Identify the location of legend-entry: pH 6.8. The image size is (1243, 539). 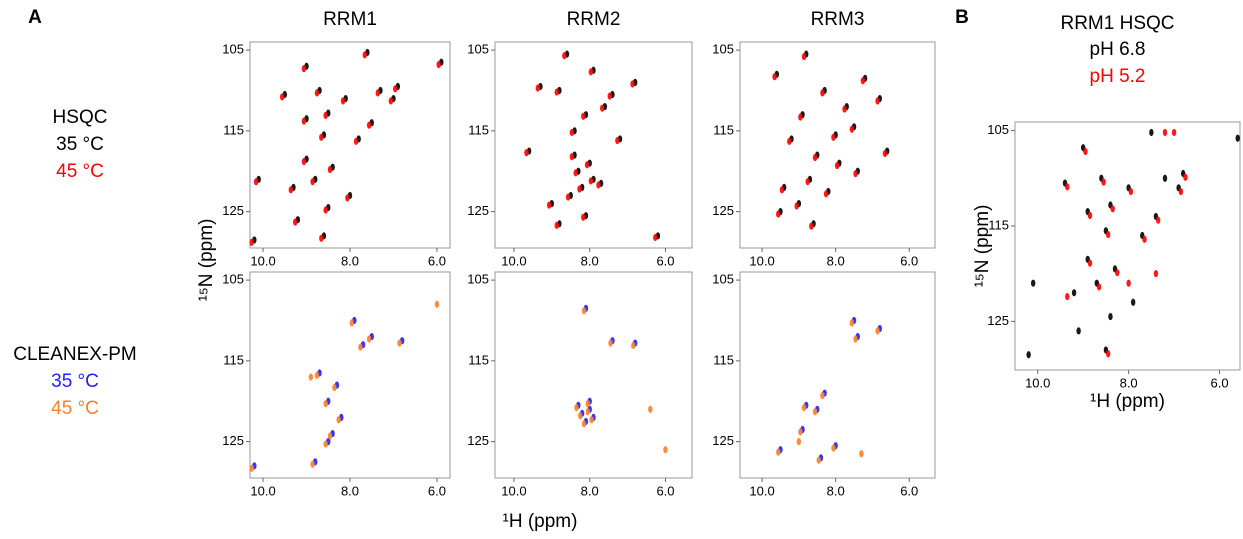
(1118, 49).